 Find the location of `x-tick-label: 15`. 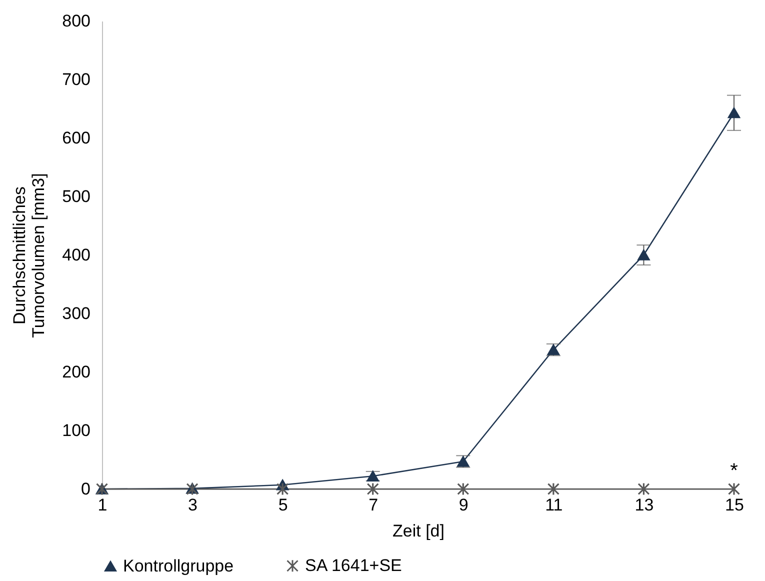

x-tick-label: 15 is located at coordinates (734, 505).